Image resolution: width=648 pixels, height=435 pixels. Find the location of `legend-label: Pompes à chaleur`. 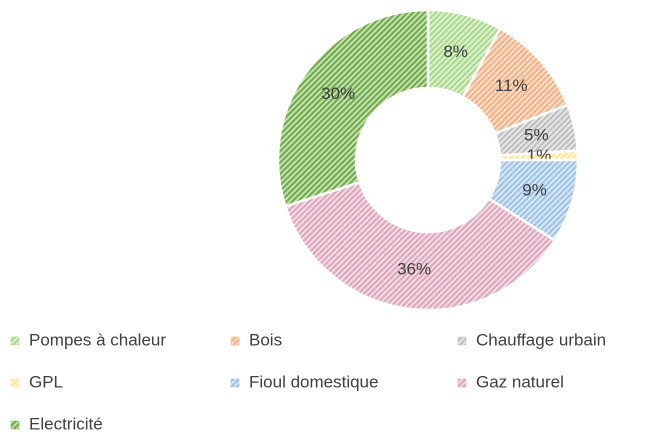

legend-label: Pompes à chaleur is located at coordinates (97, 339).